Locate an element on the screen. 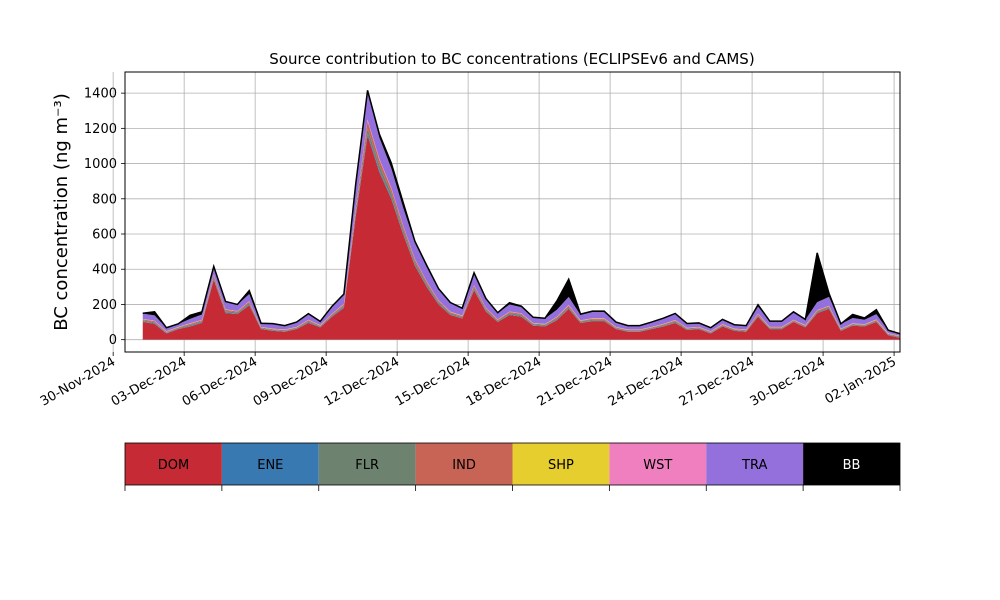  legend-swatch-ind is located at coordinates (464, 464).